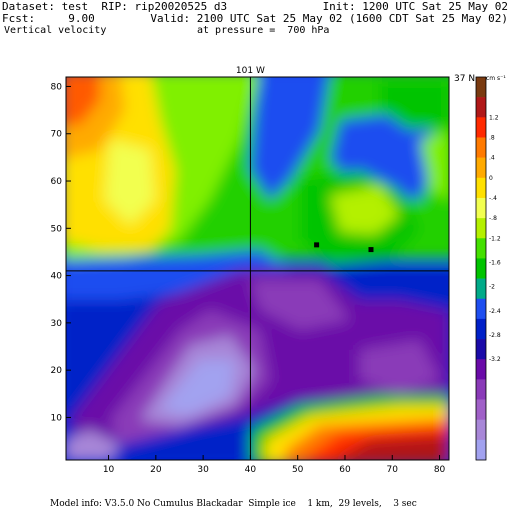  I want to click on colorbar-frame, so click(481, 268).